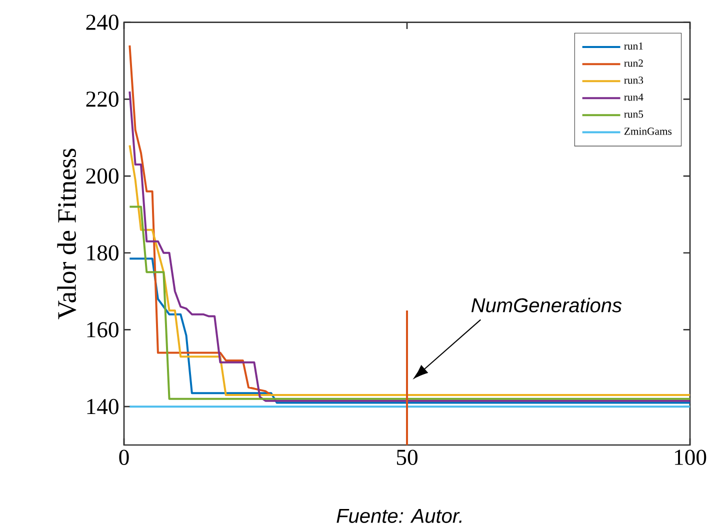 Image resolution: width=713 pixels, height=529 pixels. I want to click on y-axis-title: Valor de Fitness, so click(66, 234).